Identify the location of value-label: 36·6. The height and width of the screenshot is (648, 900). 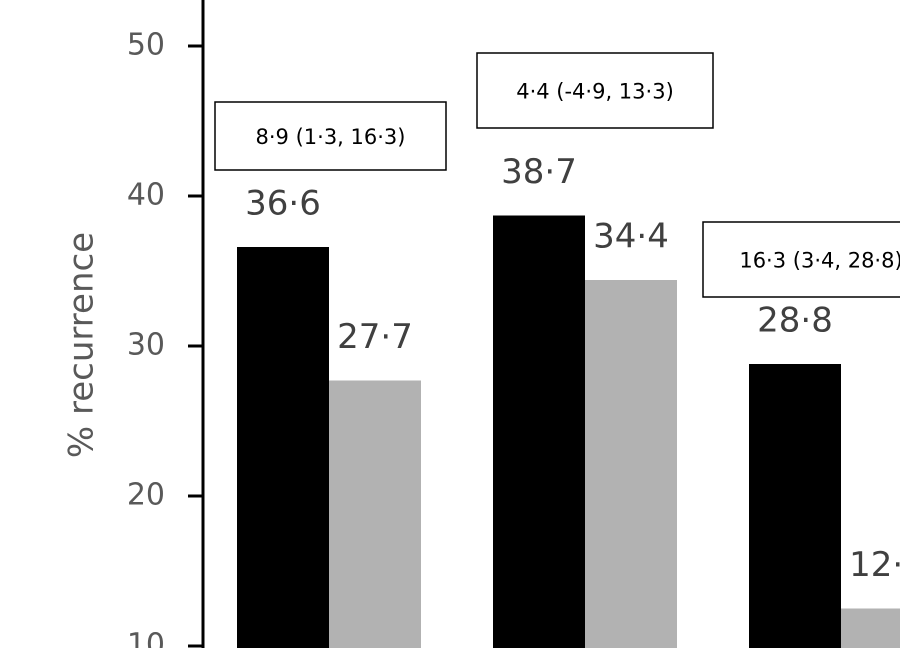
(283, 204).